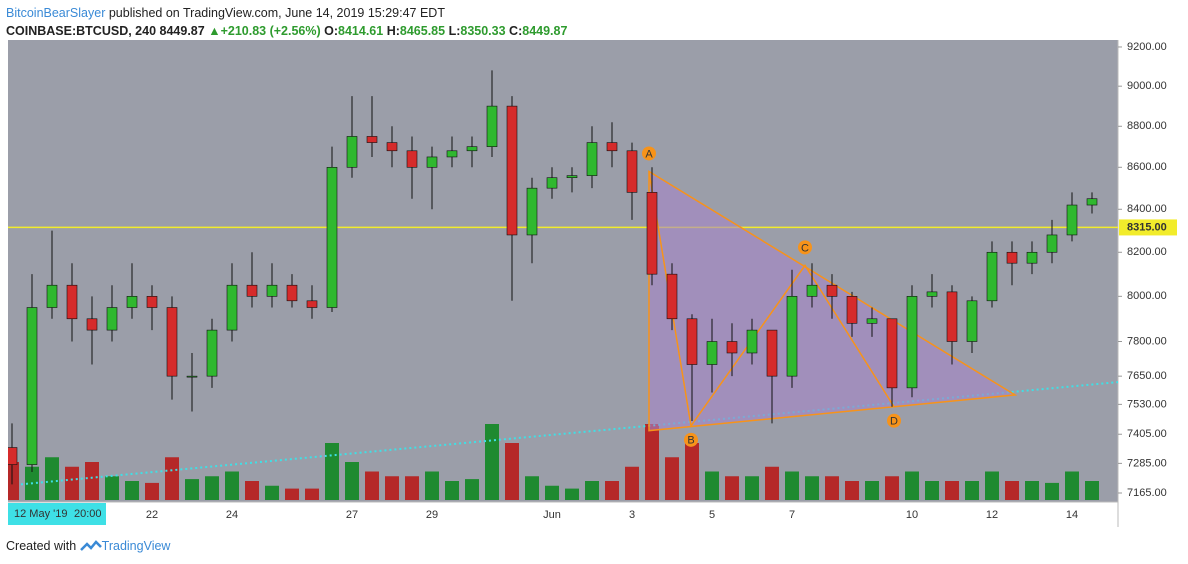 The height and width of the screenshot is (564, 1188). Describe the element at coordinates (352, 515) in the screenshot. I see `x-tick-label: 27` at that location.